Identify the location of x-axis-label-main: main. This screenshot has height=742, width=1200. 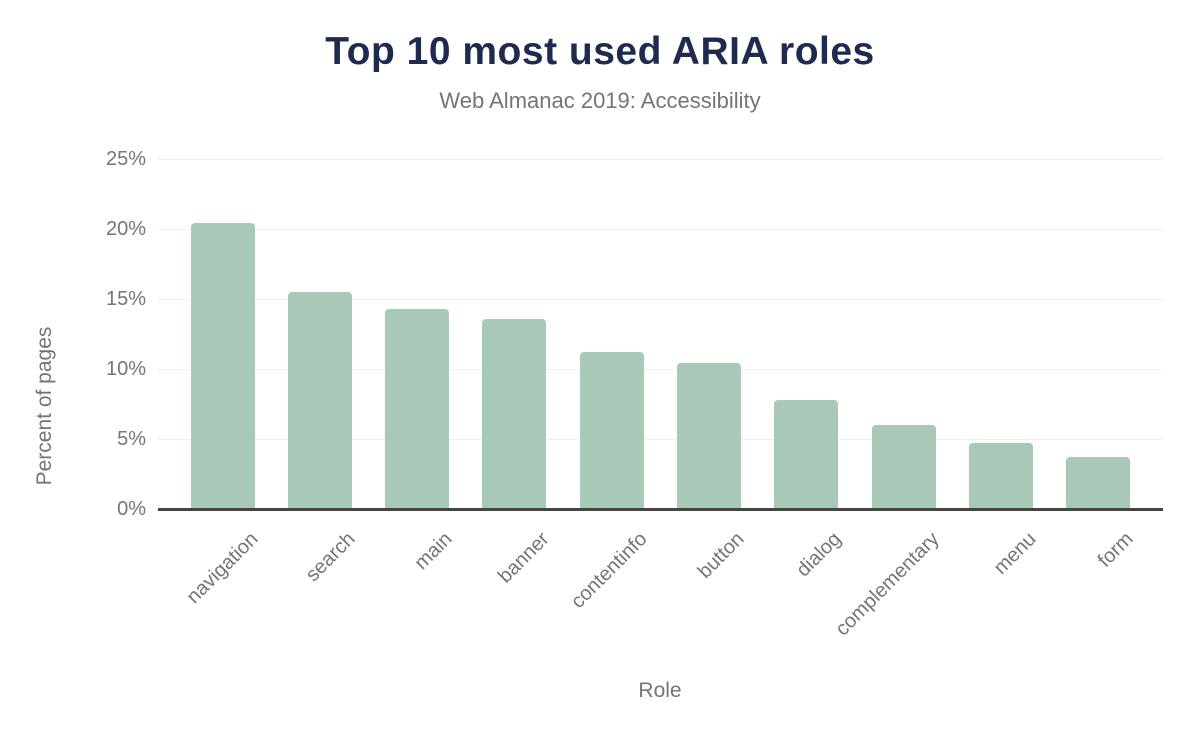
(433, 551).